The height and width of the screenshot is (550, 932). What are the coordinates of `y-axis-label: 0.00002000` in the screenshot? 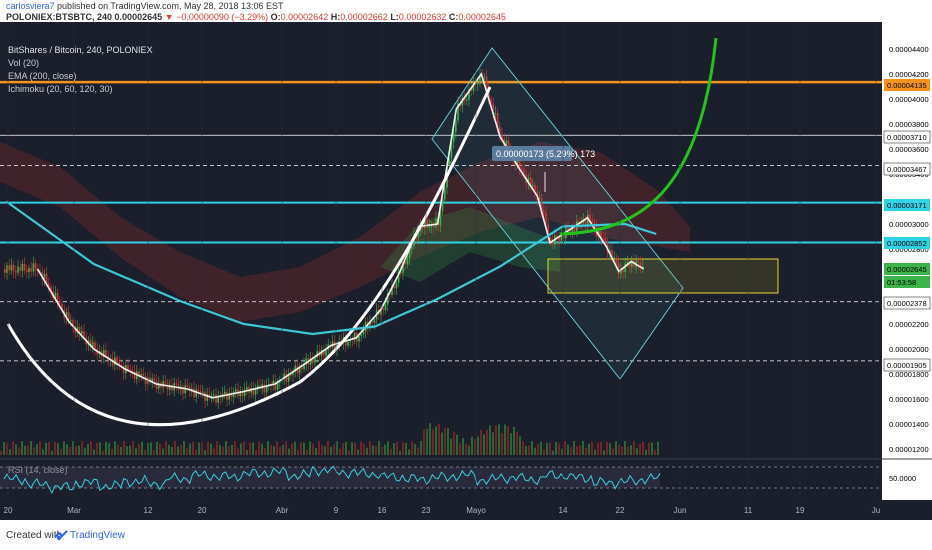 It's located at (909, 349).